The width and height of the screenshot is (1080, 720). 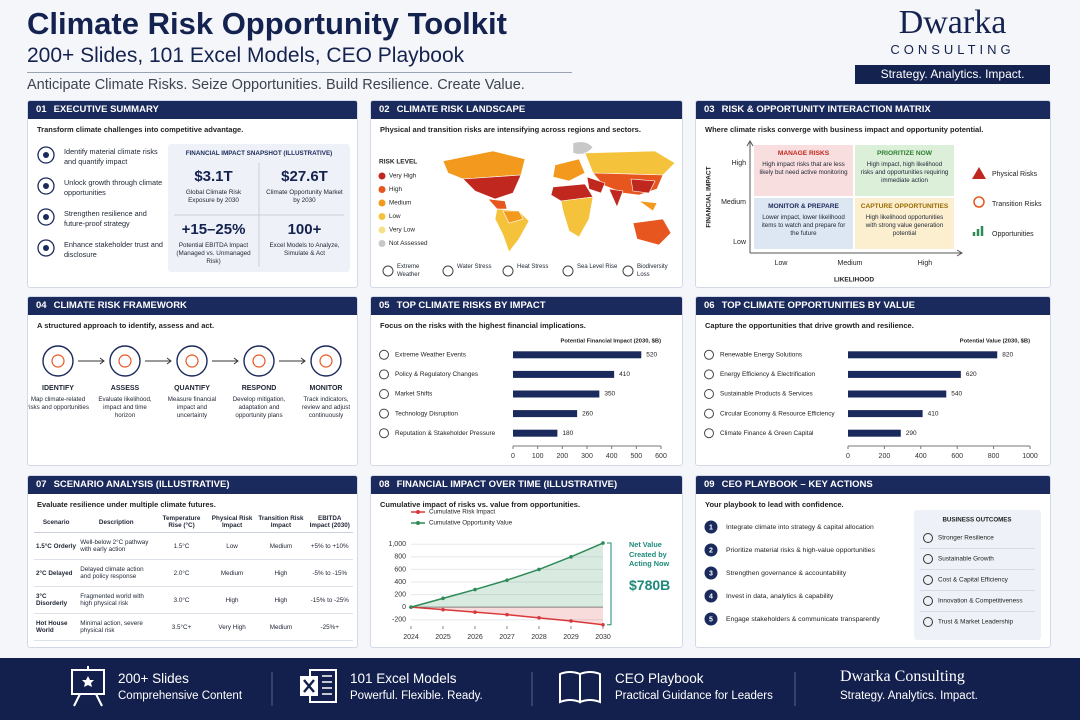 I want to click on panel-header: 05 TOP CLIMATE RISKS BY IMPACT, so click(x=526, y=306).